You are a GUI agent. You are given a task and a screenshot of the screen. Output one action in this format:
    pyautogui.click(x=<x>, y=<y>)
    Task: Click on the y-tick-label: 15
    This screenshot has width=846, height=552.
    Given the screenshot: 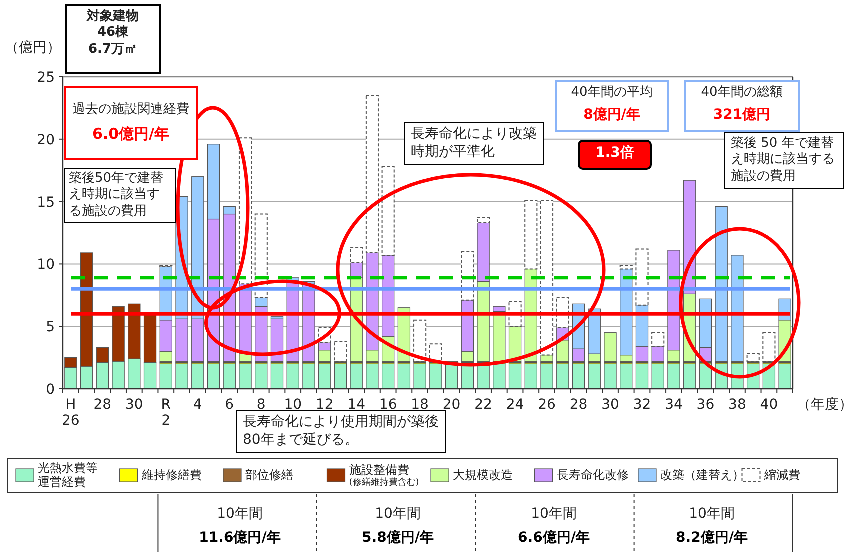 What is the action you would take?
    pyautogui.click(x=46, y=202)
    